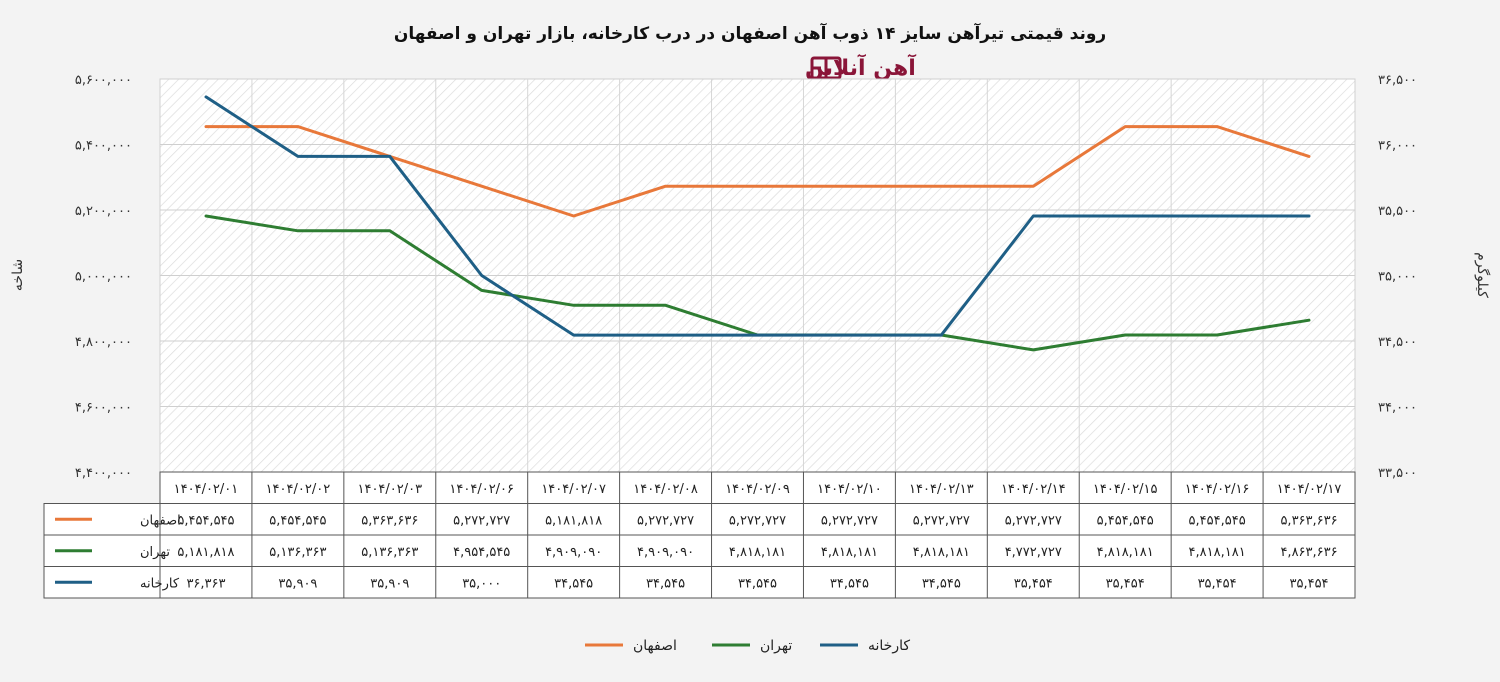  I want to click on table-header-cell: ۱۴۰۴/۰۲/۰۹, so click(757, 489).